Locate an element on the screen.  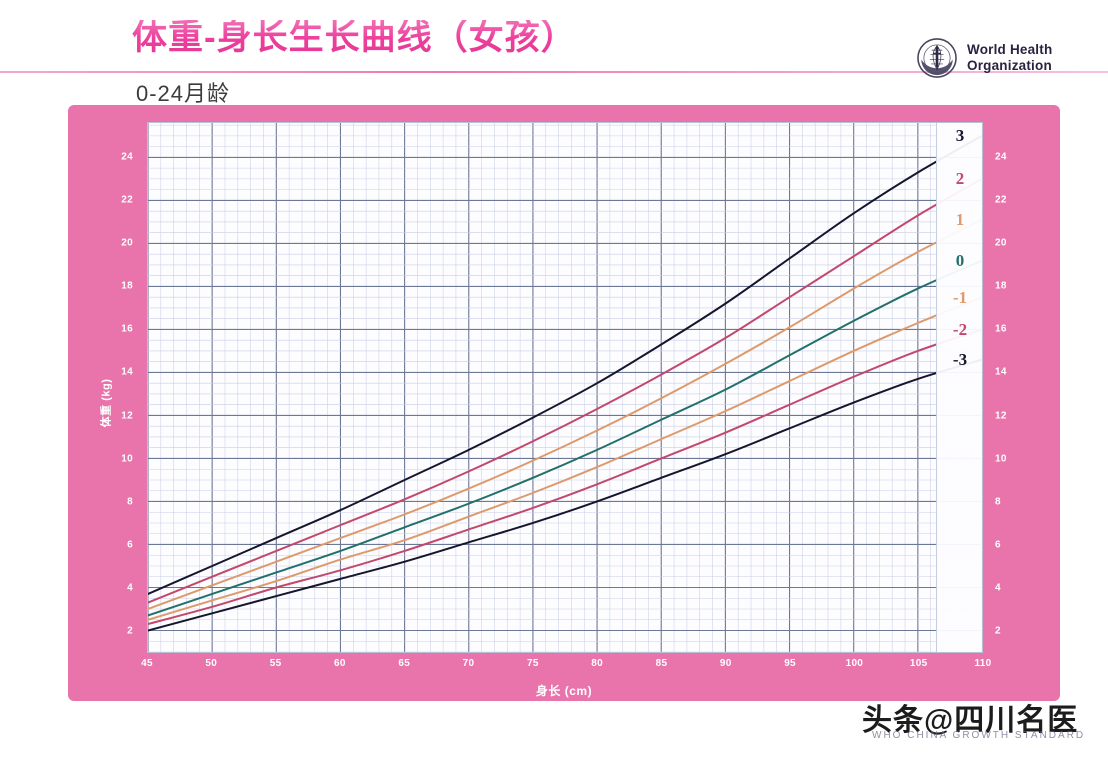
x-tick-95: 95 is located at coordinates (790, 663).